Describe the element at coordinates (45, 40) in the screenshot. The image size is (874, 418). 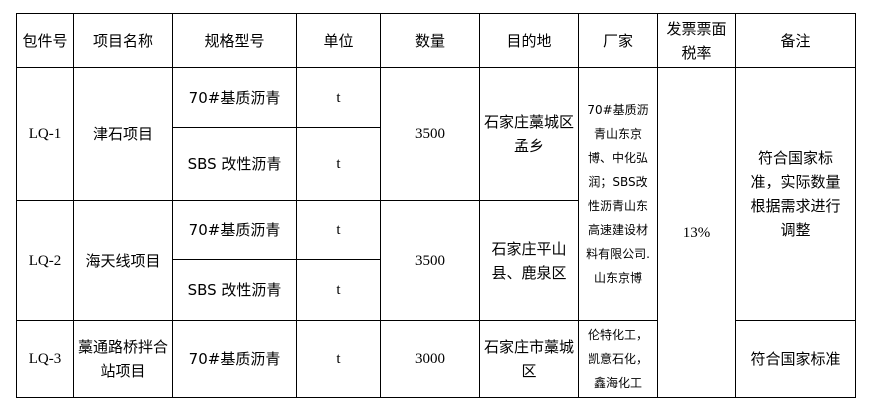
I see `header-package-no: 包件号` at that location.